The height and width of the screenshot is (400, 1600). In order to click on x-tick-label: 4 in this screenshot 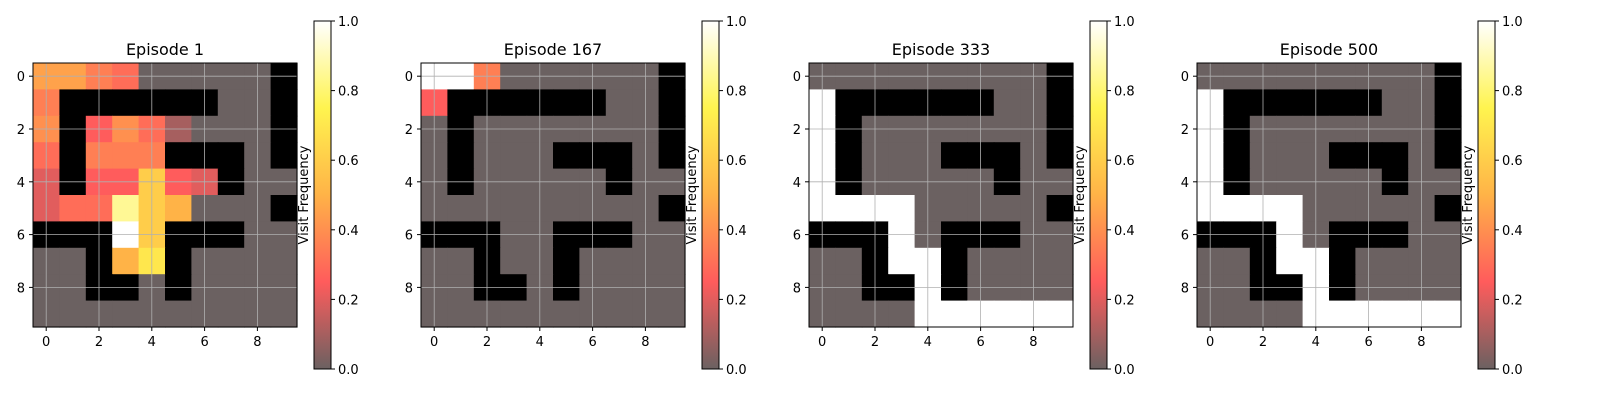, I will do `click(152, 342)`.